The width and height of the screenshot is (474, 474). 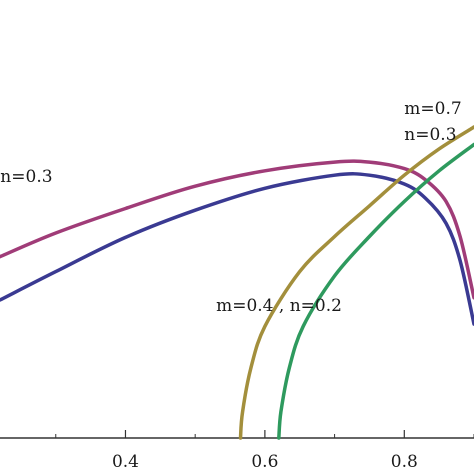 What do you see at coordinates (264, 462) in the screenshot?
I see `x-tick-label: 0.6` at bounding box center [264, 462].